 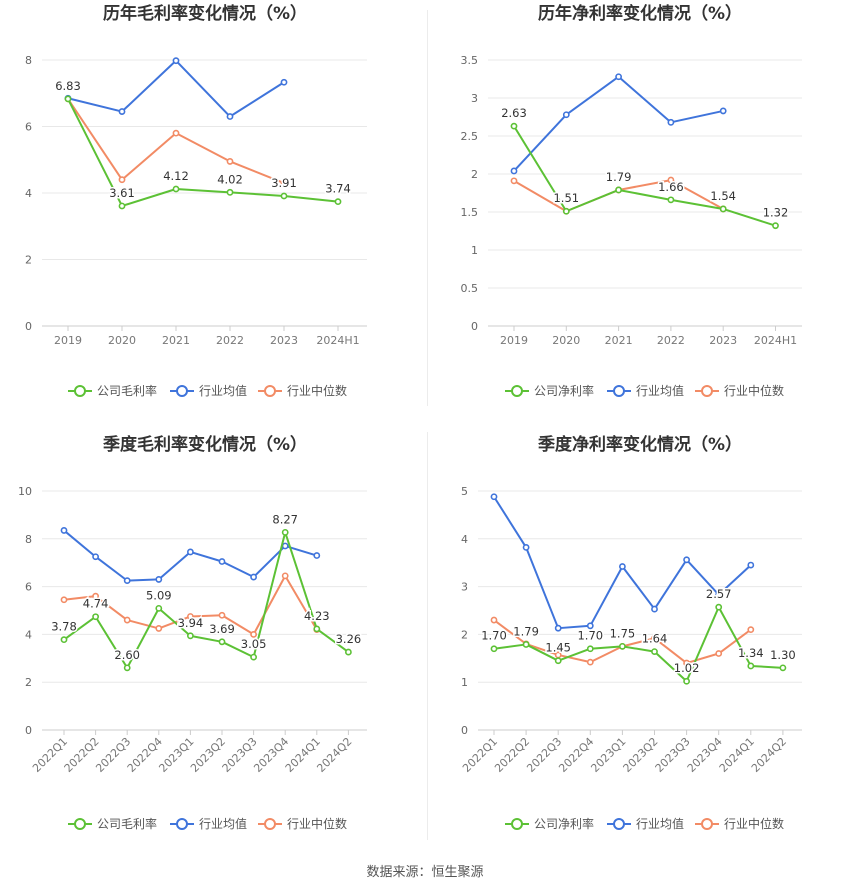 I want to click on divider-top, so click(x=427, y=208).